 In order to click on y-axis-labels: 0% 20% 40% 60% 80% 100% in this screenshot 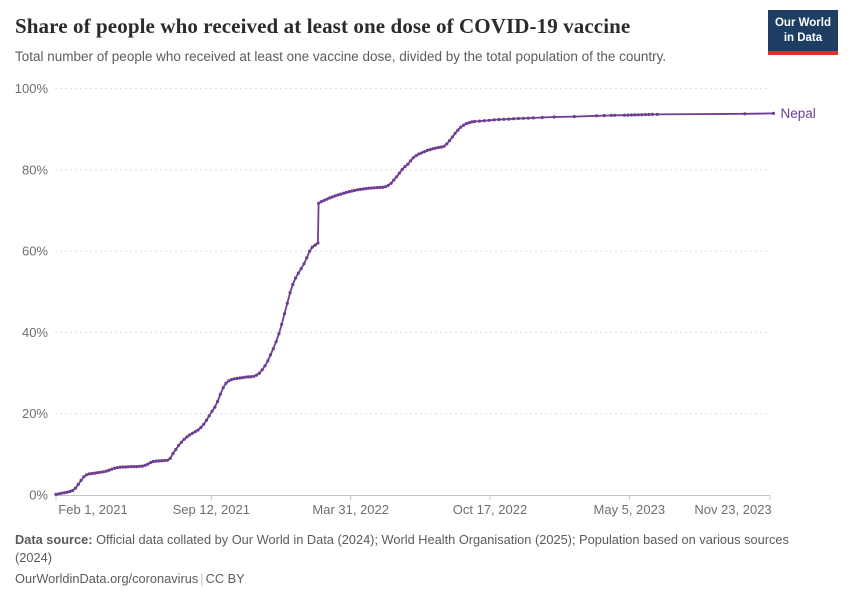, I will do `click(32, 291)`.